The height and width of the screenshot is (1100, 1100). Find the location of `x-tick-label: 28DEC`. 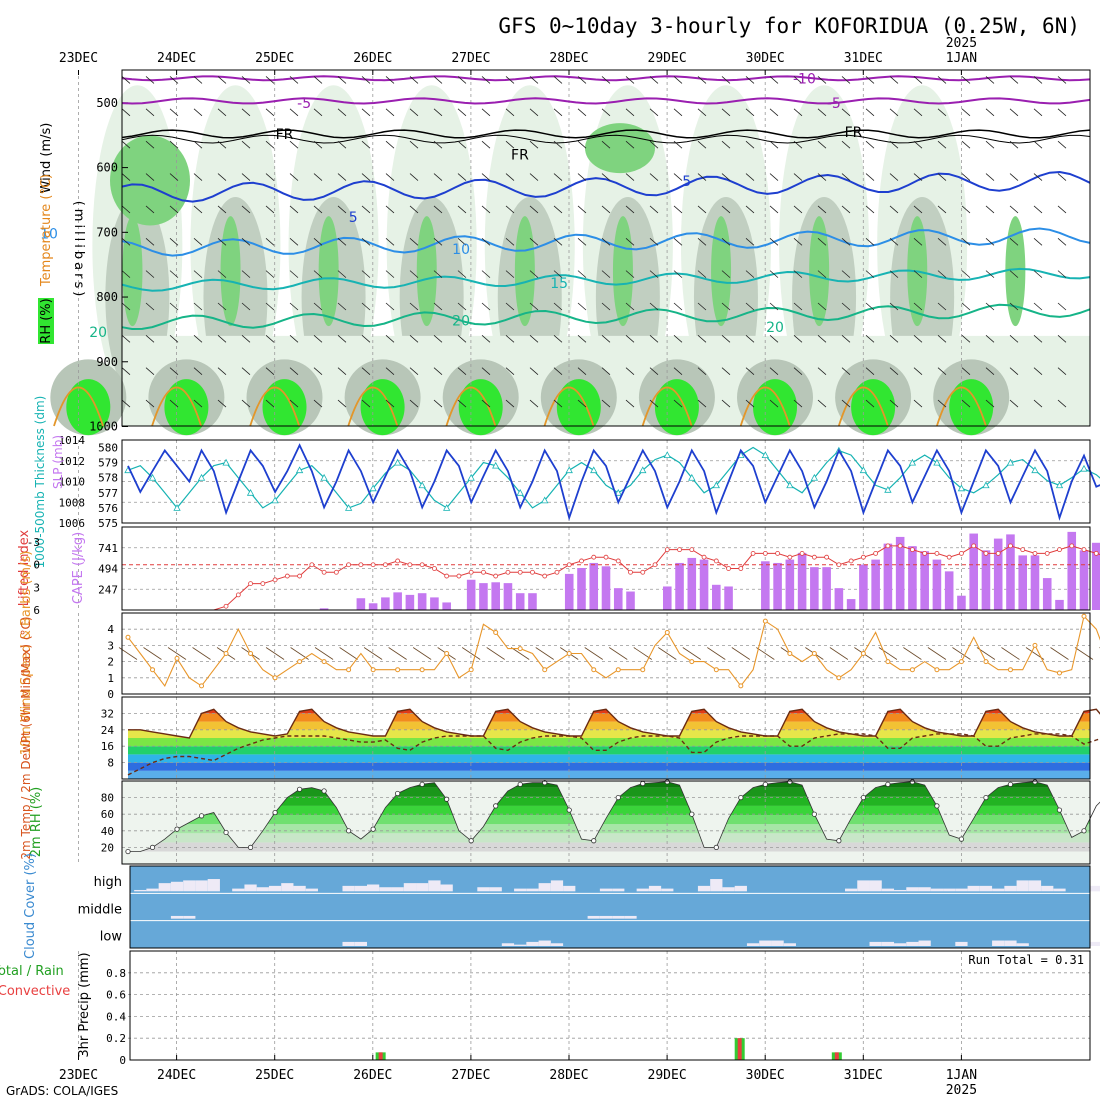

x-tick-label: 28DEC is located at coordinates (568, 1075).